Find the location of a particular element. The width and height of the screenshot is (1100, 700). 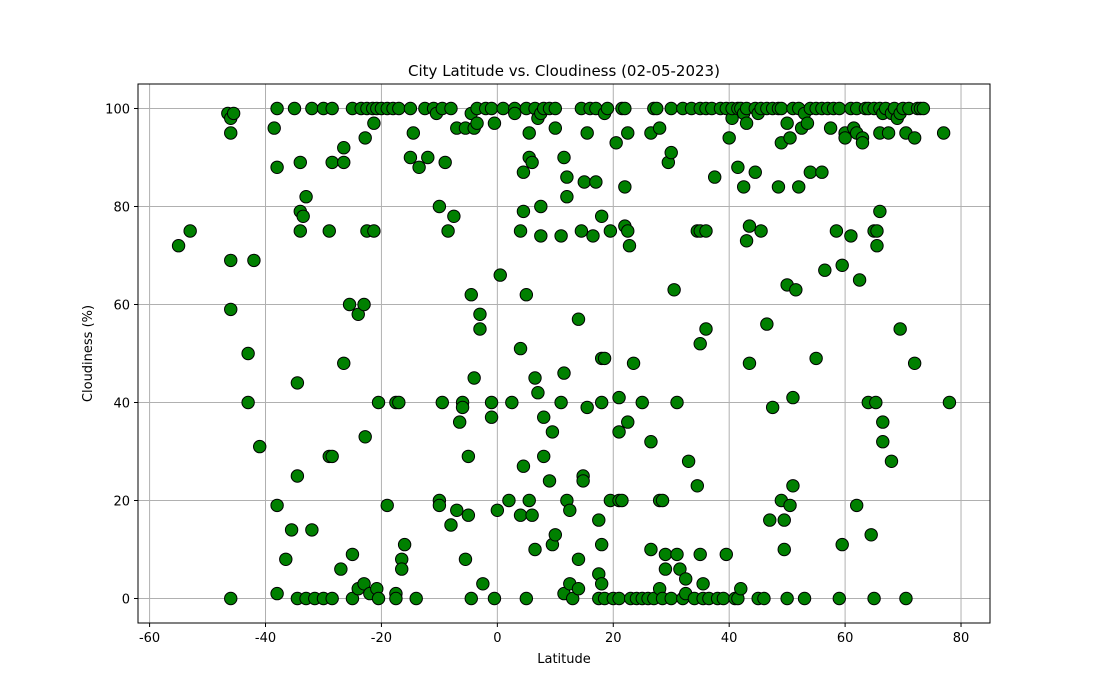

y-tick-label: 40 is located at coordinates (121, 404).